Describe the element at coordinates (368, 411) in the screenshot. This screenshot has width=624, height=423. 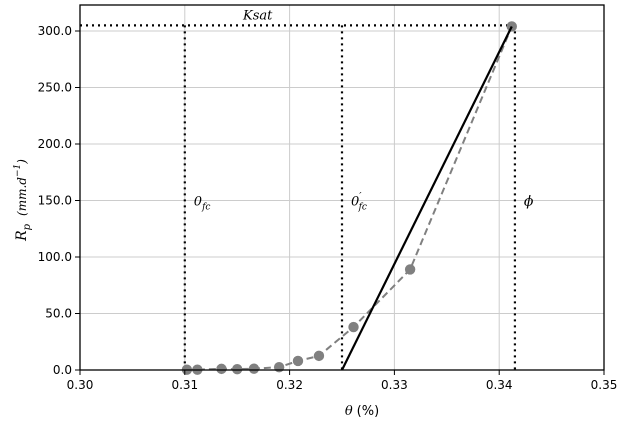
I see `x-axis-unit: (%)` at that location.